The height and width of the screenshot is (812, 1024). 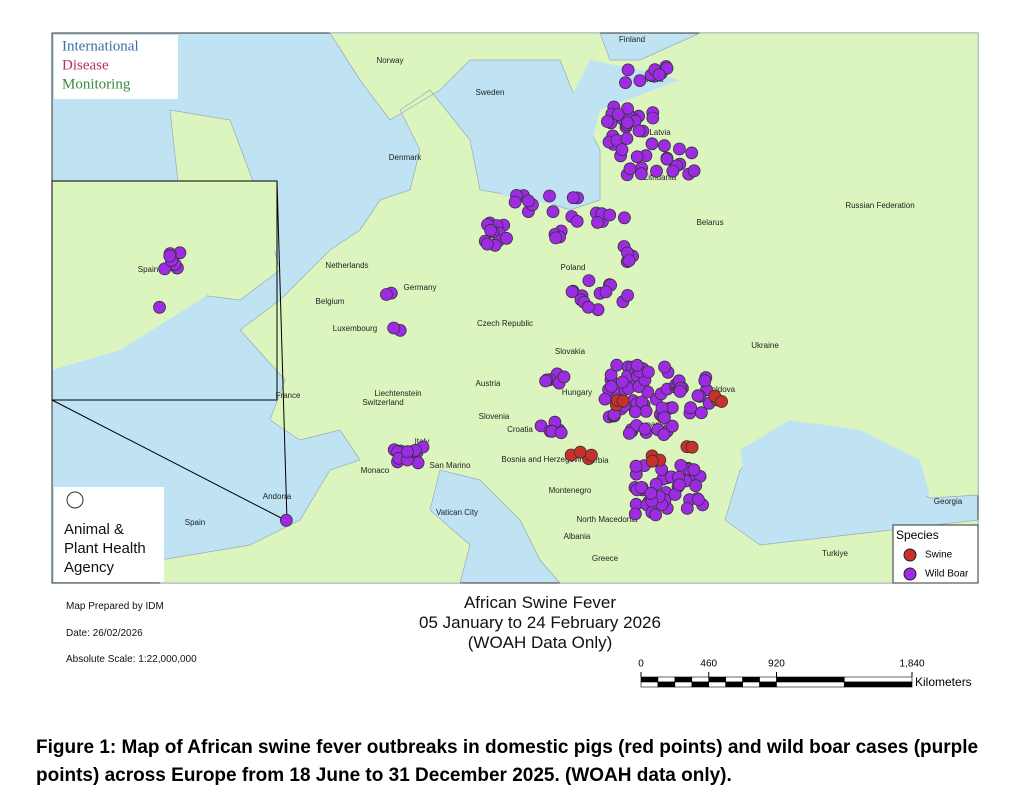 I want to click on info: Date: 26/02/2026, so click(x=104, y=633).